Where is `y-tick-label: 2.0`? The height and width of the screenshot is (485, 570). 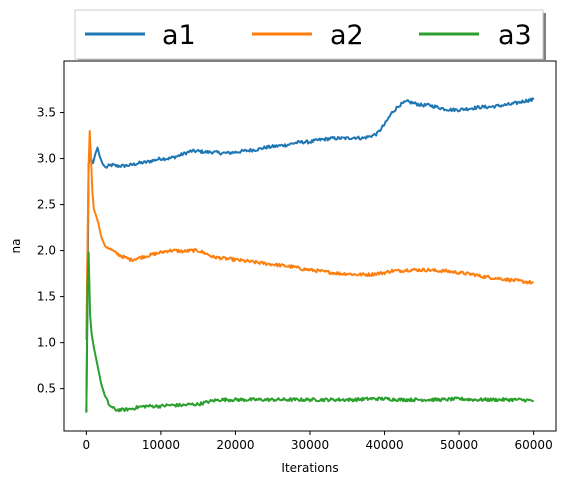 y-tick-label: 2.0 is located at coordinates (46, 251).